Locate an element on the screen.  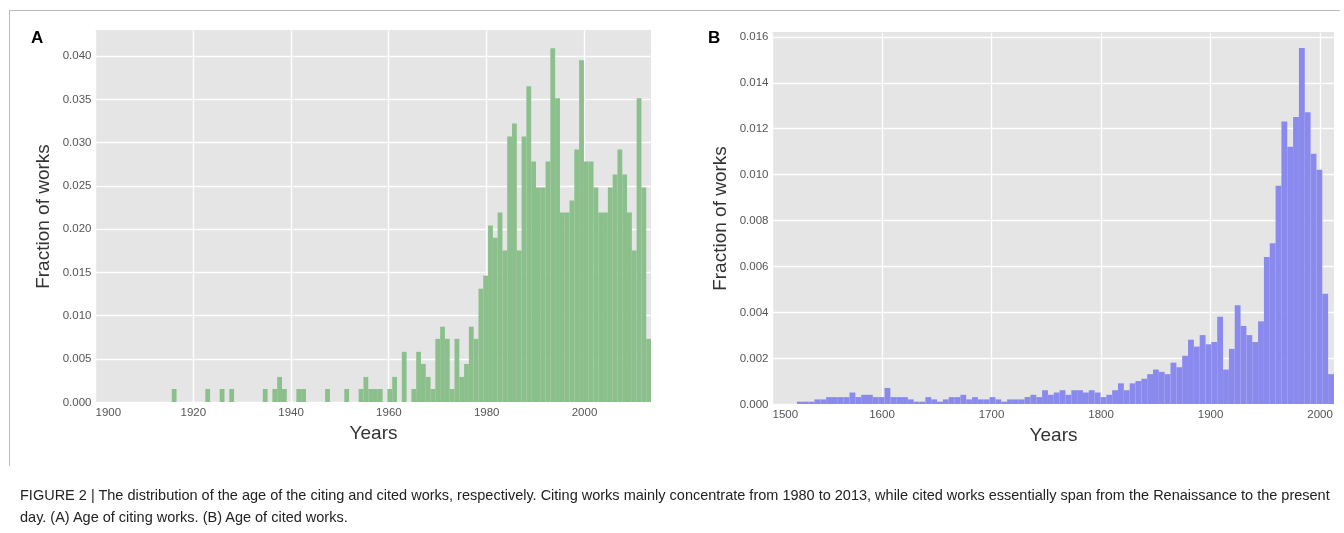
y-tick-label: 0.005 is located at coordinates (77, 358).